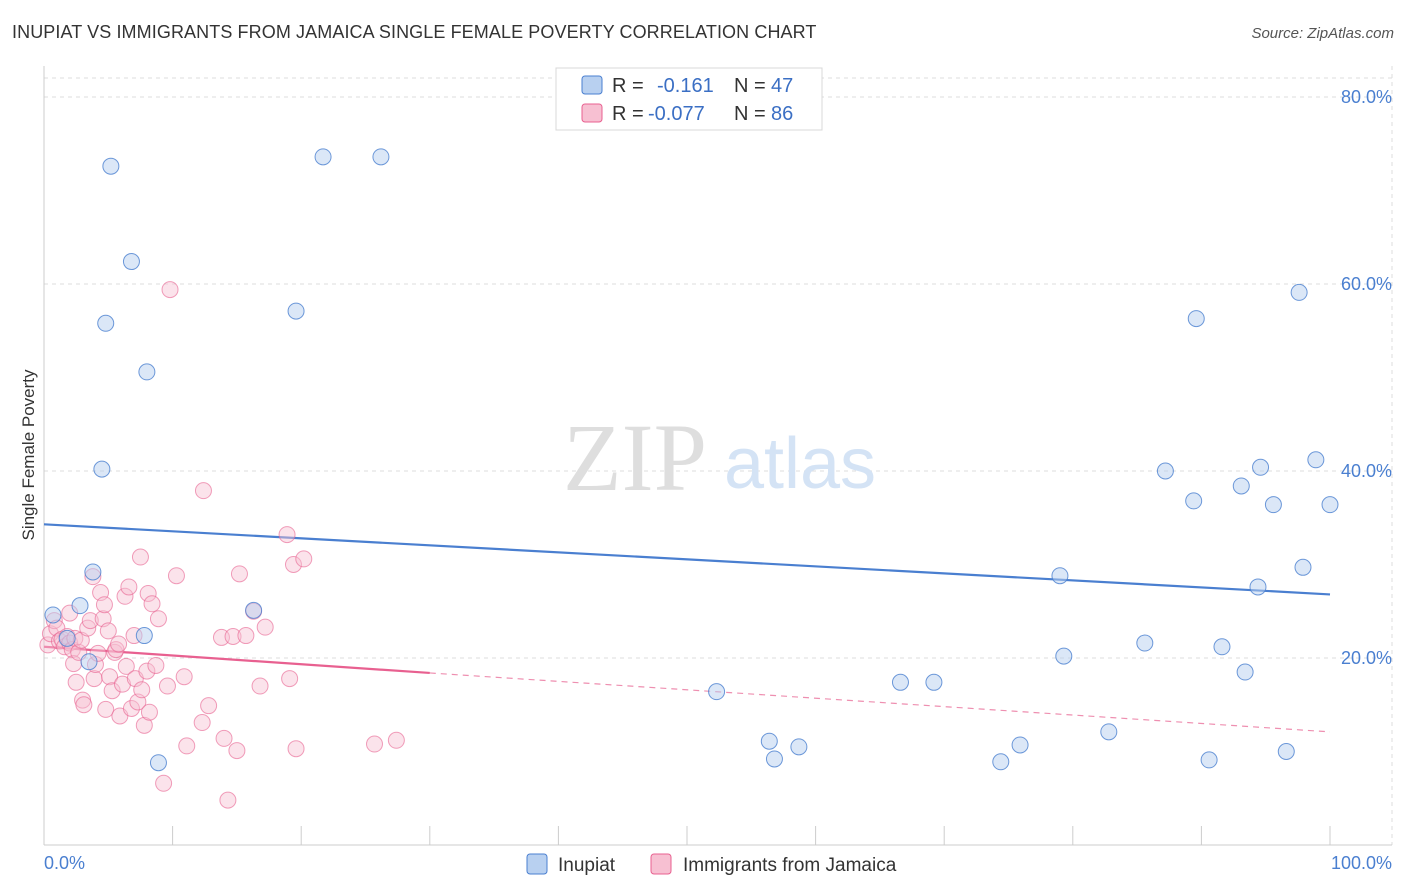 This screenshot has width=1406, height=892. What do you see at coordinates (676, 114) in the screenshot?
I see `legend-r-value-2: -0.077` at bounding box center [676, 114].